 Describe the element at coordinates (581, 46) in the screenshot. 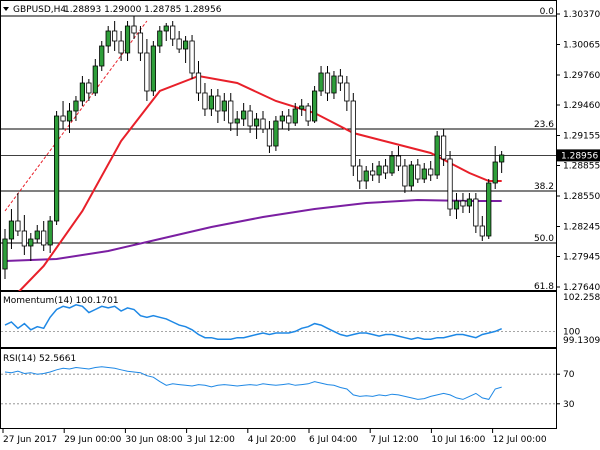

I see `price-tick-label: 1.30065` at that location.